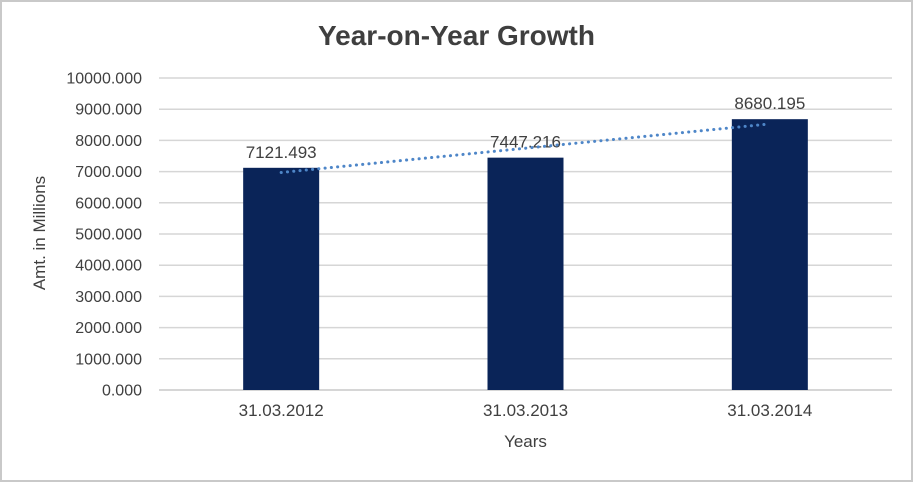  I want to click on y-tick-label: 1000.000, so click(108, 359).